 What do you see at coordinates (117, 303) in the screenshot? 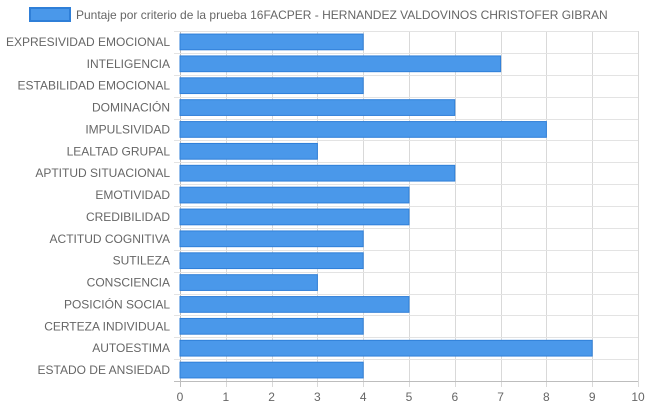
I see `y-tick-label: POSICIÓN SOCIAL` at bounding box center [117, 303].